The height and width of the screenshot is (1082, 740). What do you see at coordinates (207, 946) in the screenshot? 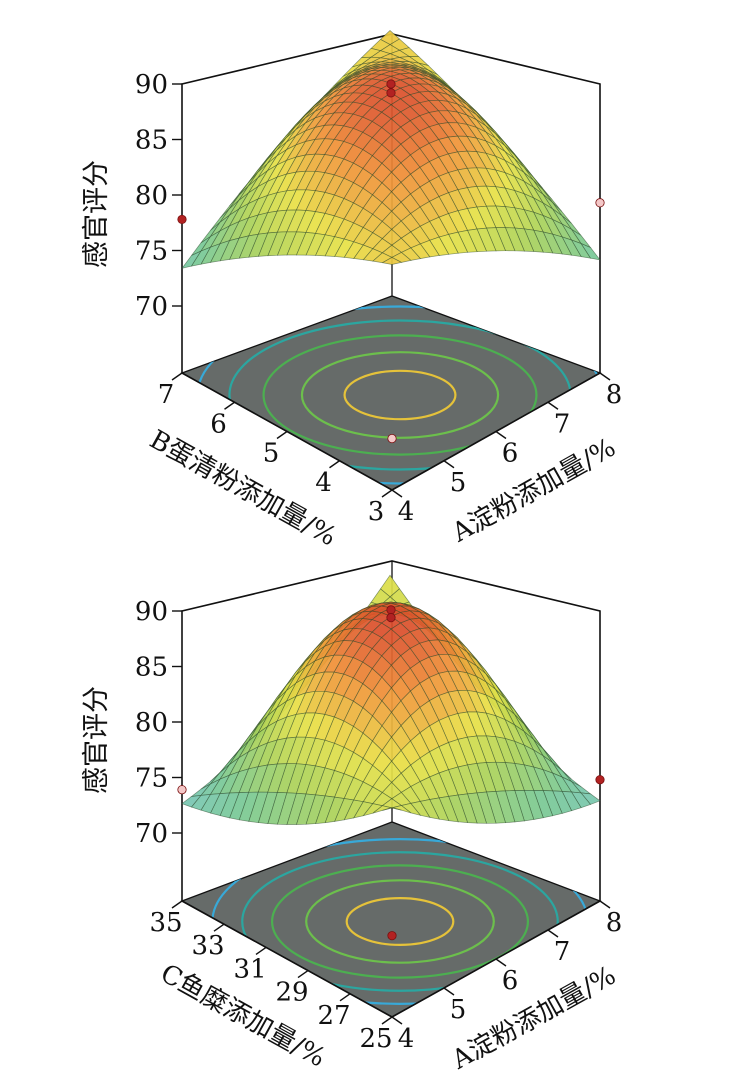
I see `y-tick-label: 33` at bounding box center [207, 946].